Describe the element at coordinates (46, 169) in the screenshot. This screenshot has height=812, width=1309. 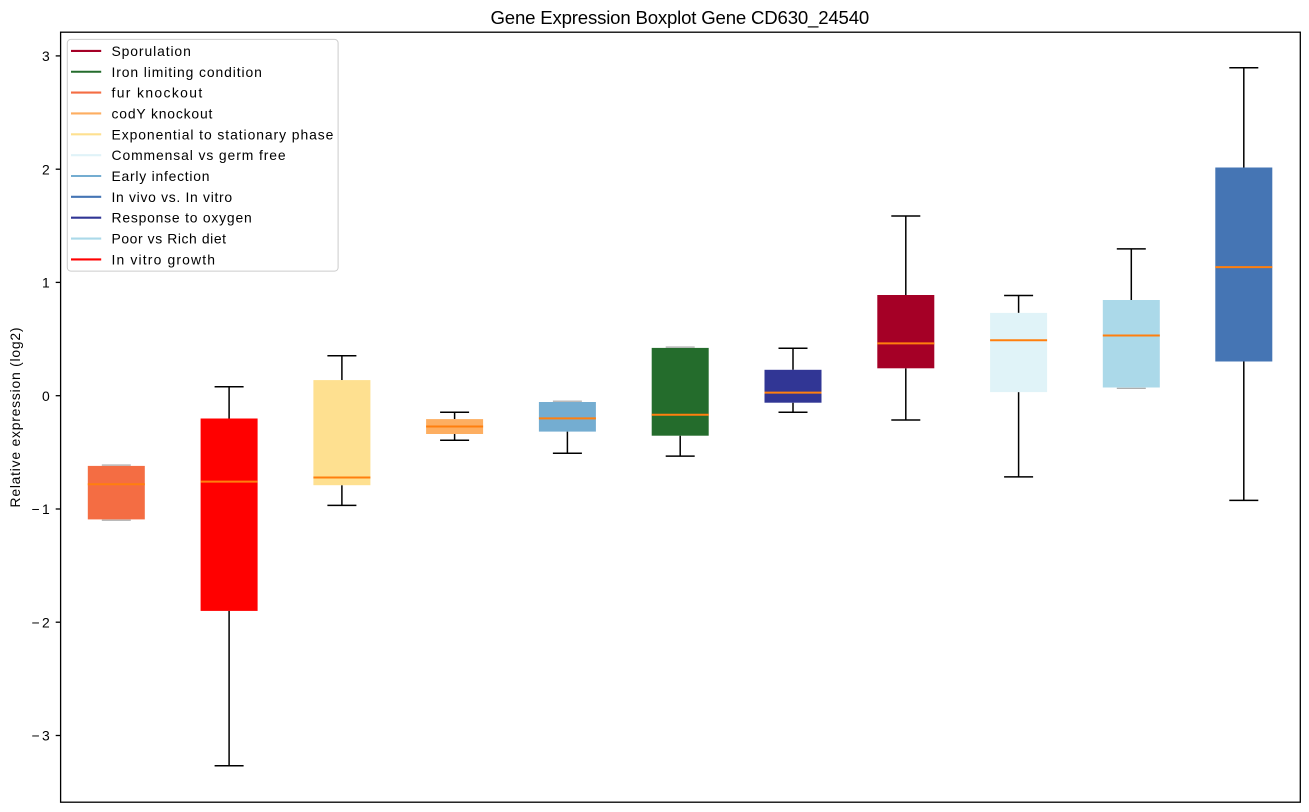
I see `svg-text: 2` at that location.